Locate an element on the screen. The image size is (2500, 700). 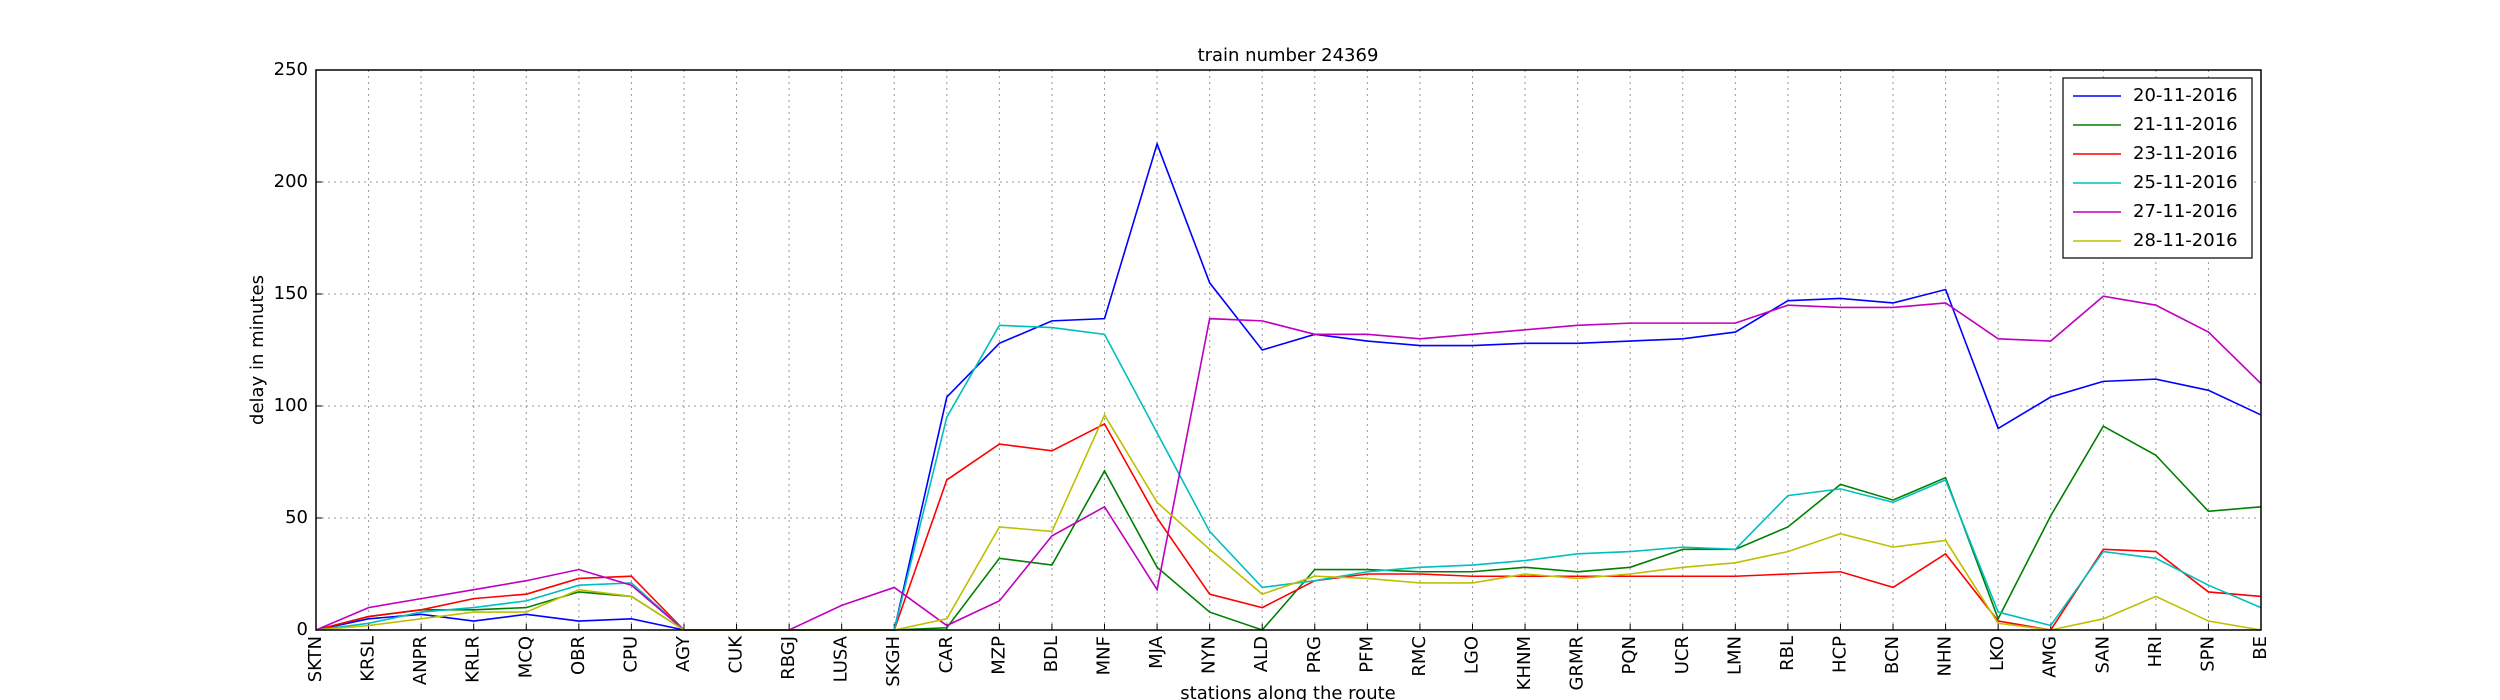
x-tick-label: LMN is located at coordinates (1734, 655).